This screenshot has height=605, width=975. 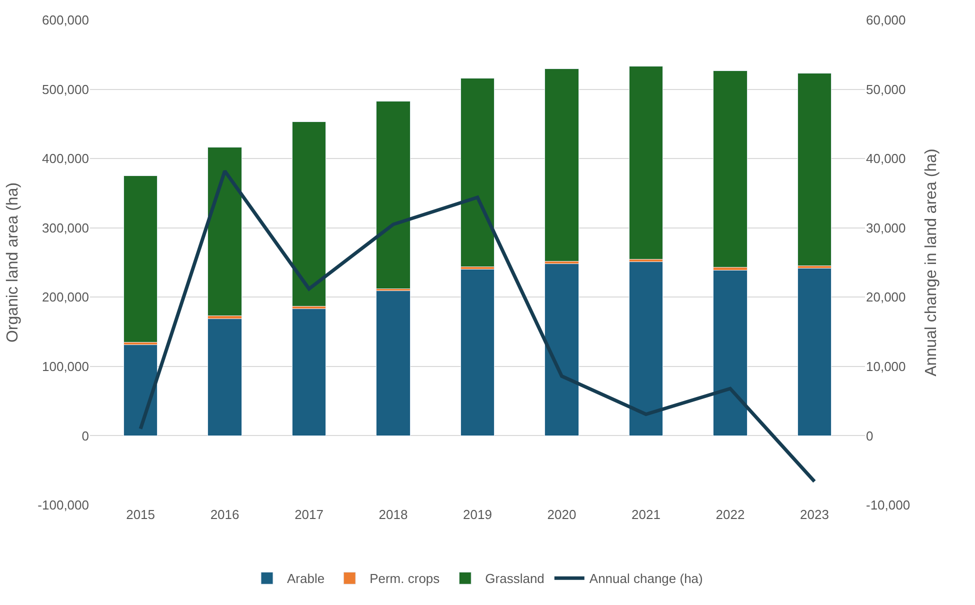 What do you see at coordinates (888, 505) in the screenshot?
I see `y2-tick-label: -10,000` at bounding box center [888, 505].